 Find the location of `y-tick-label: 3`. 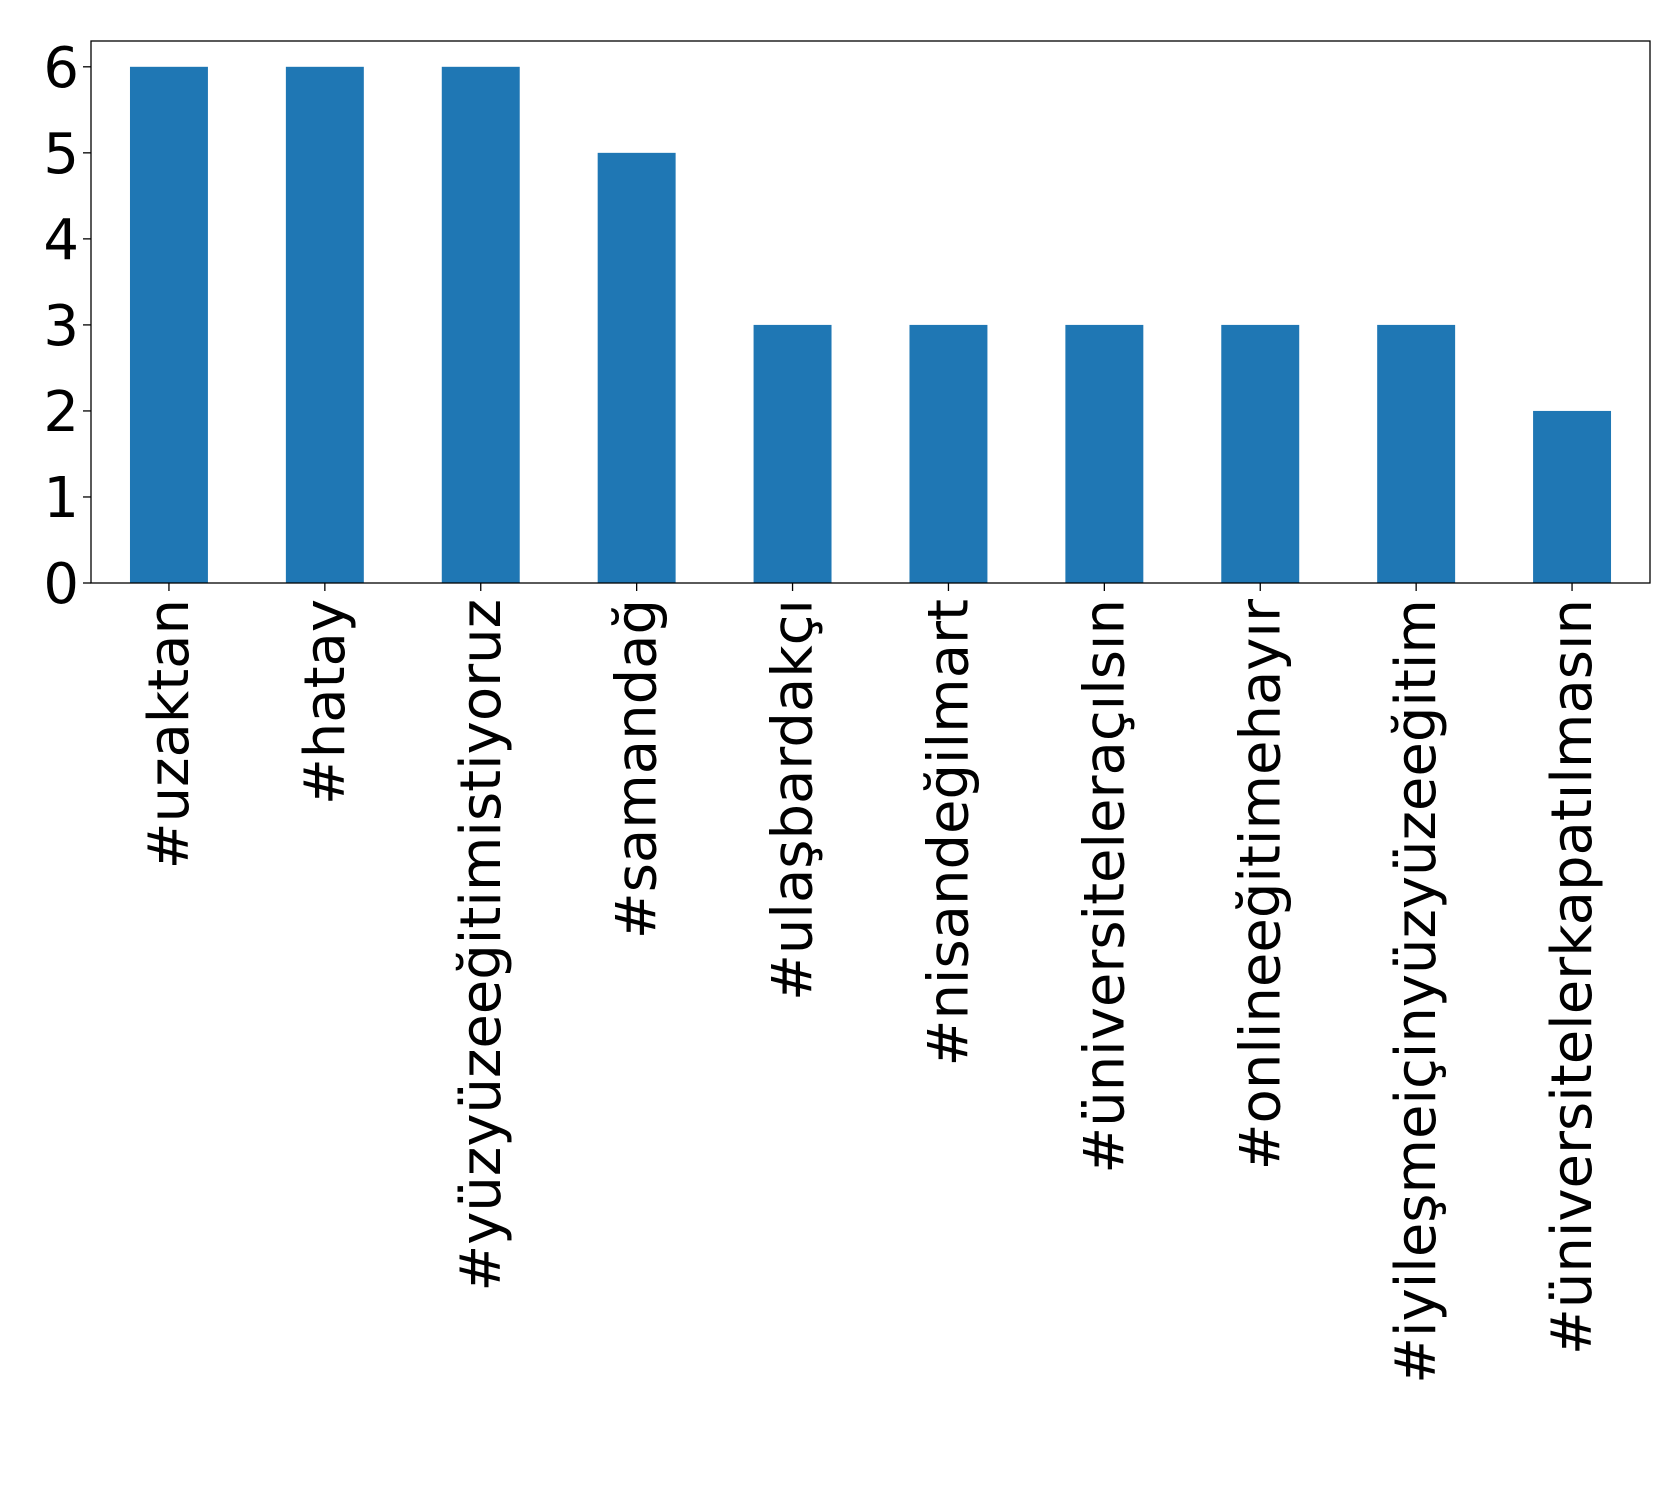

y-tick-label: 3 is located at coordinates (61, 326).